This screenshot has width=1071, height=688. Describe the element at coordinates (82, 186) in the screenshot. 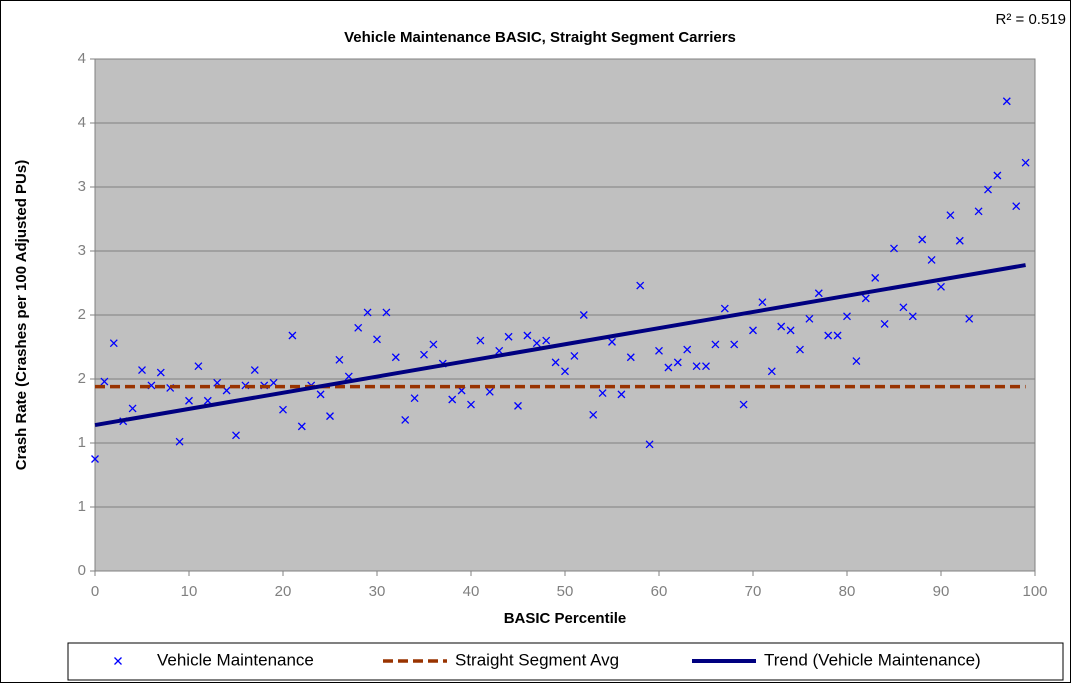

I see `y-tick-label: 3` at that location.